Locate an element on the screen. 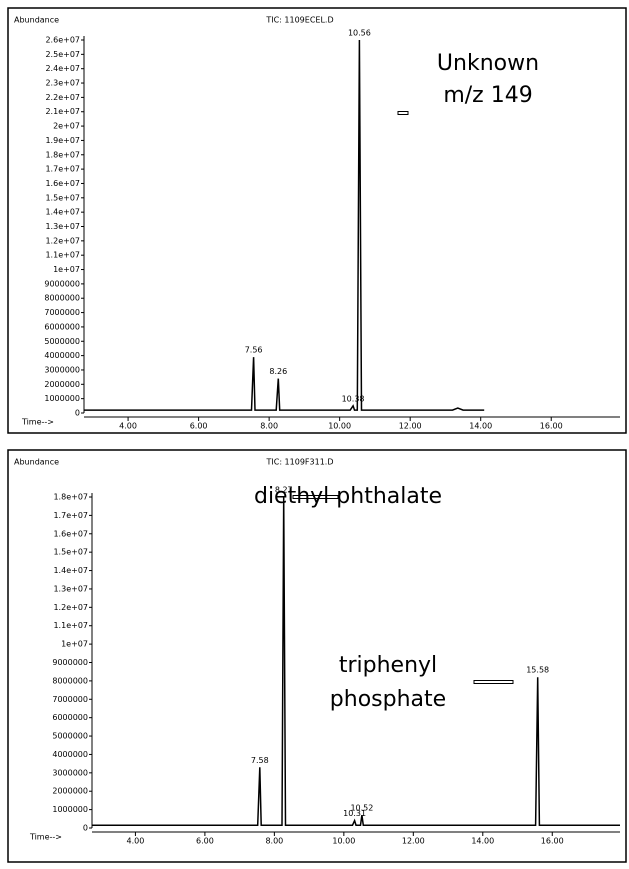 Image resolution: width=629 pixels, height=869 pixels. y-tick-label: 2.5e+07 is located at coordinates (62, 54).